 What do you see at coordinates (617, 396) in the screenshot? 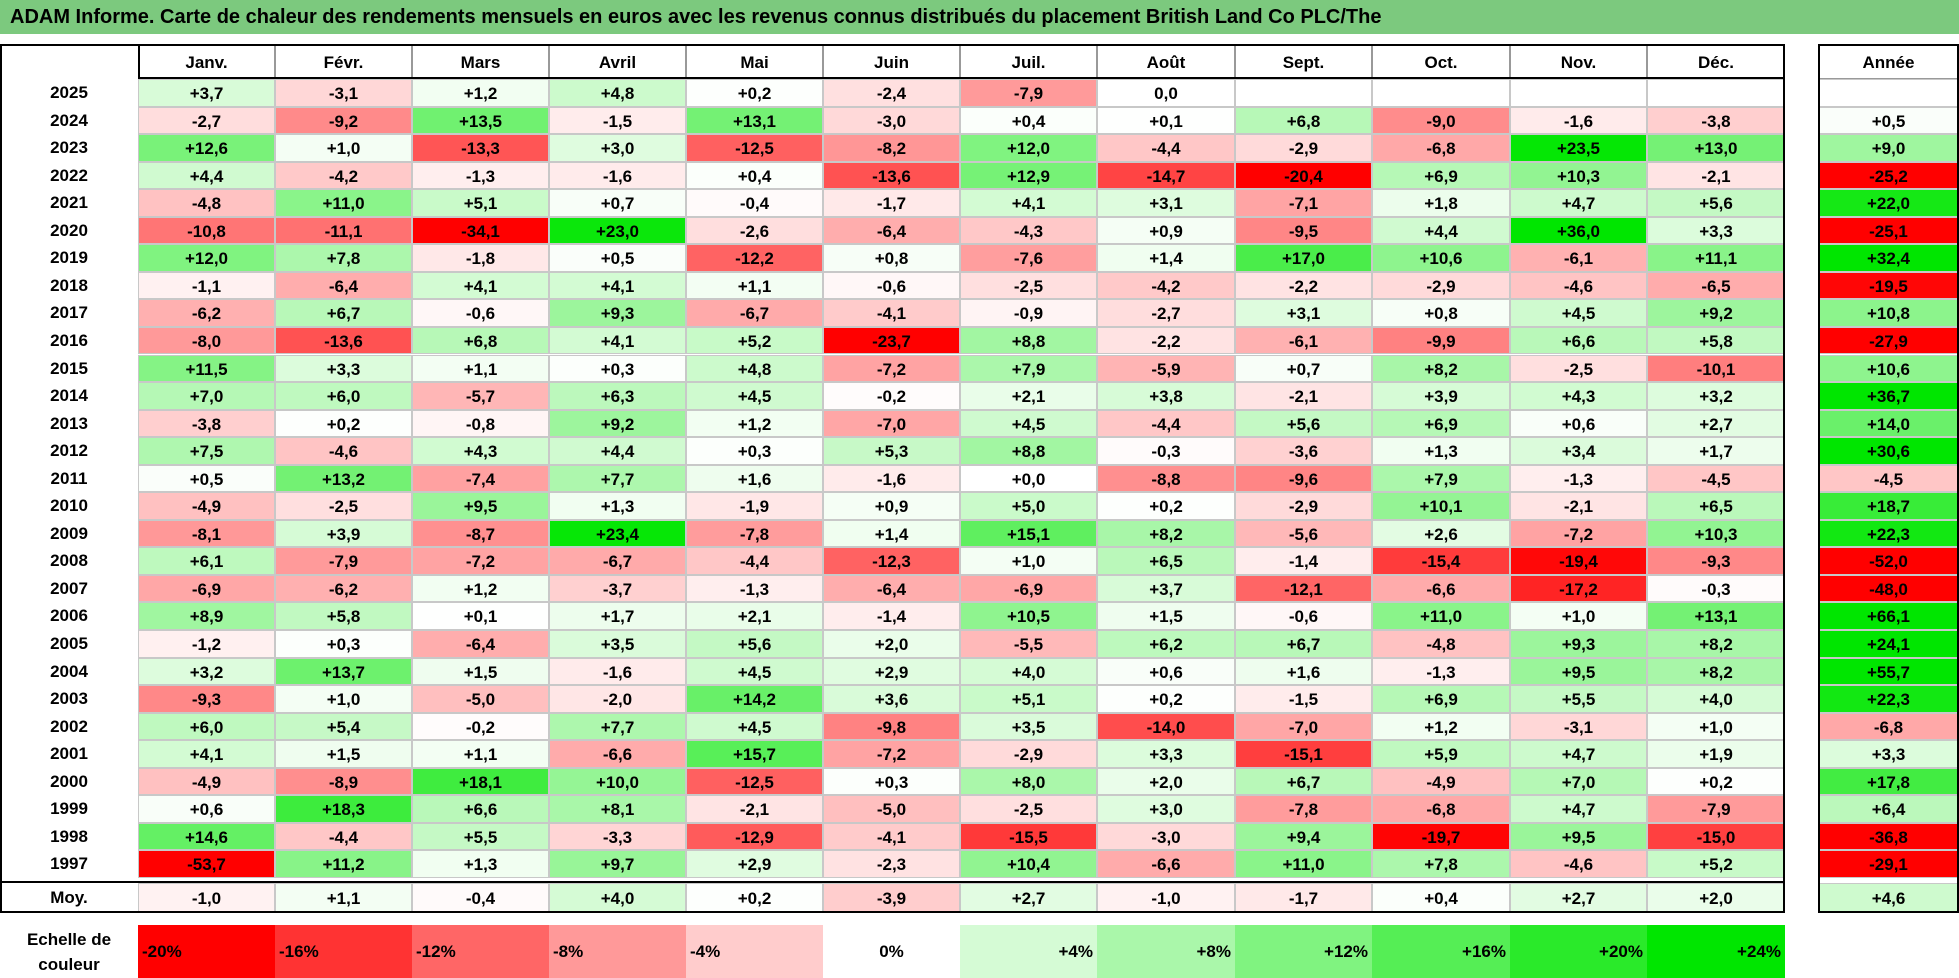
I see `heatmap-cell: +6,3` at bounding box center [617, 396].